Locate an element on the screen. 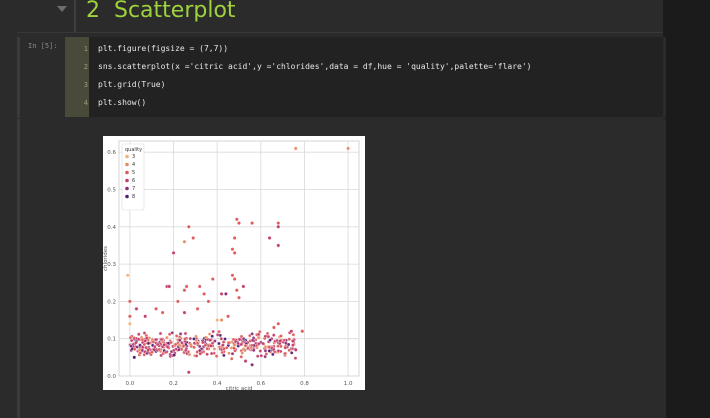 This screenshot has width=710, height=418. line-number: 4 is located at coordinates (85, 103).